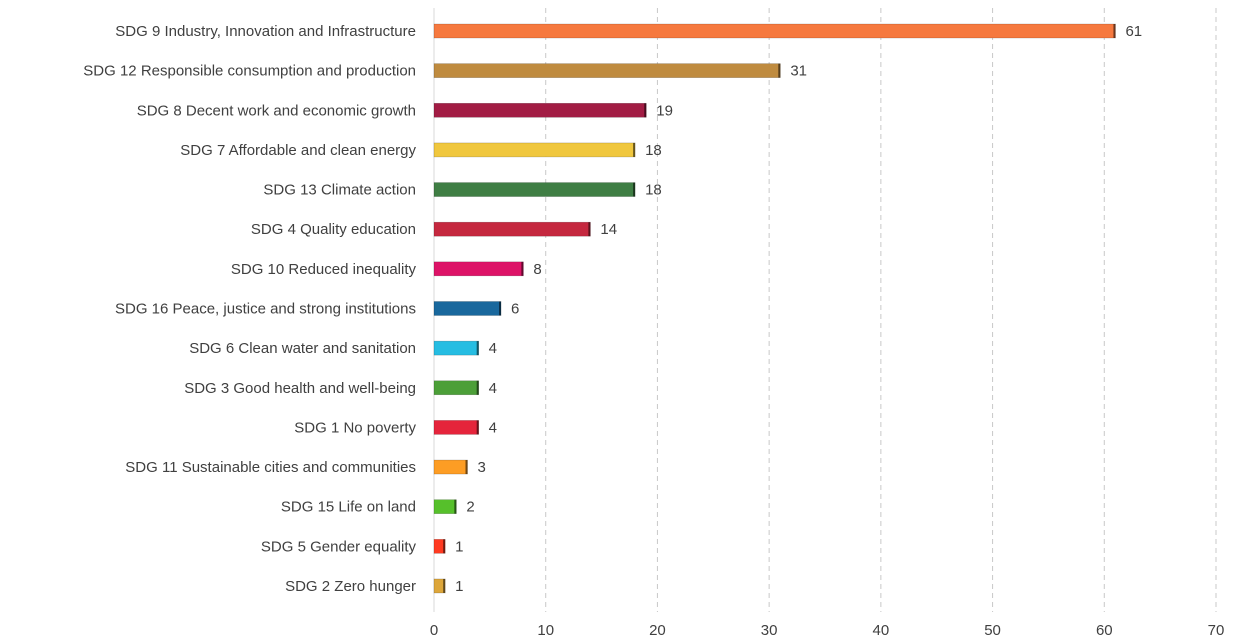 This screenshot has width=1235, height=641. What do you see at coordinates (537, 269) in the screenshot?
I see `value-label-6: 8` at bounding box center [537, 269].